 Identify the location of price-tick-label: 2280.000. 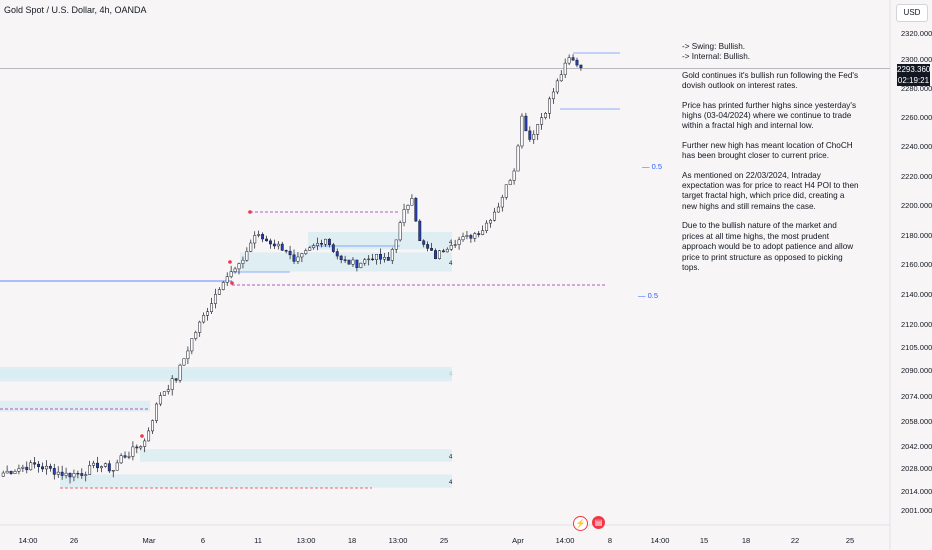
(916, 88).